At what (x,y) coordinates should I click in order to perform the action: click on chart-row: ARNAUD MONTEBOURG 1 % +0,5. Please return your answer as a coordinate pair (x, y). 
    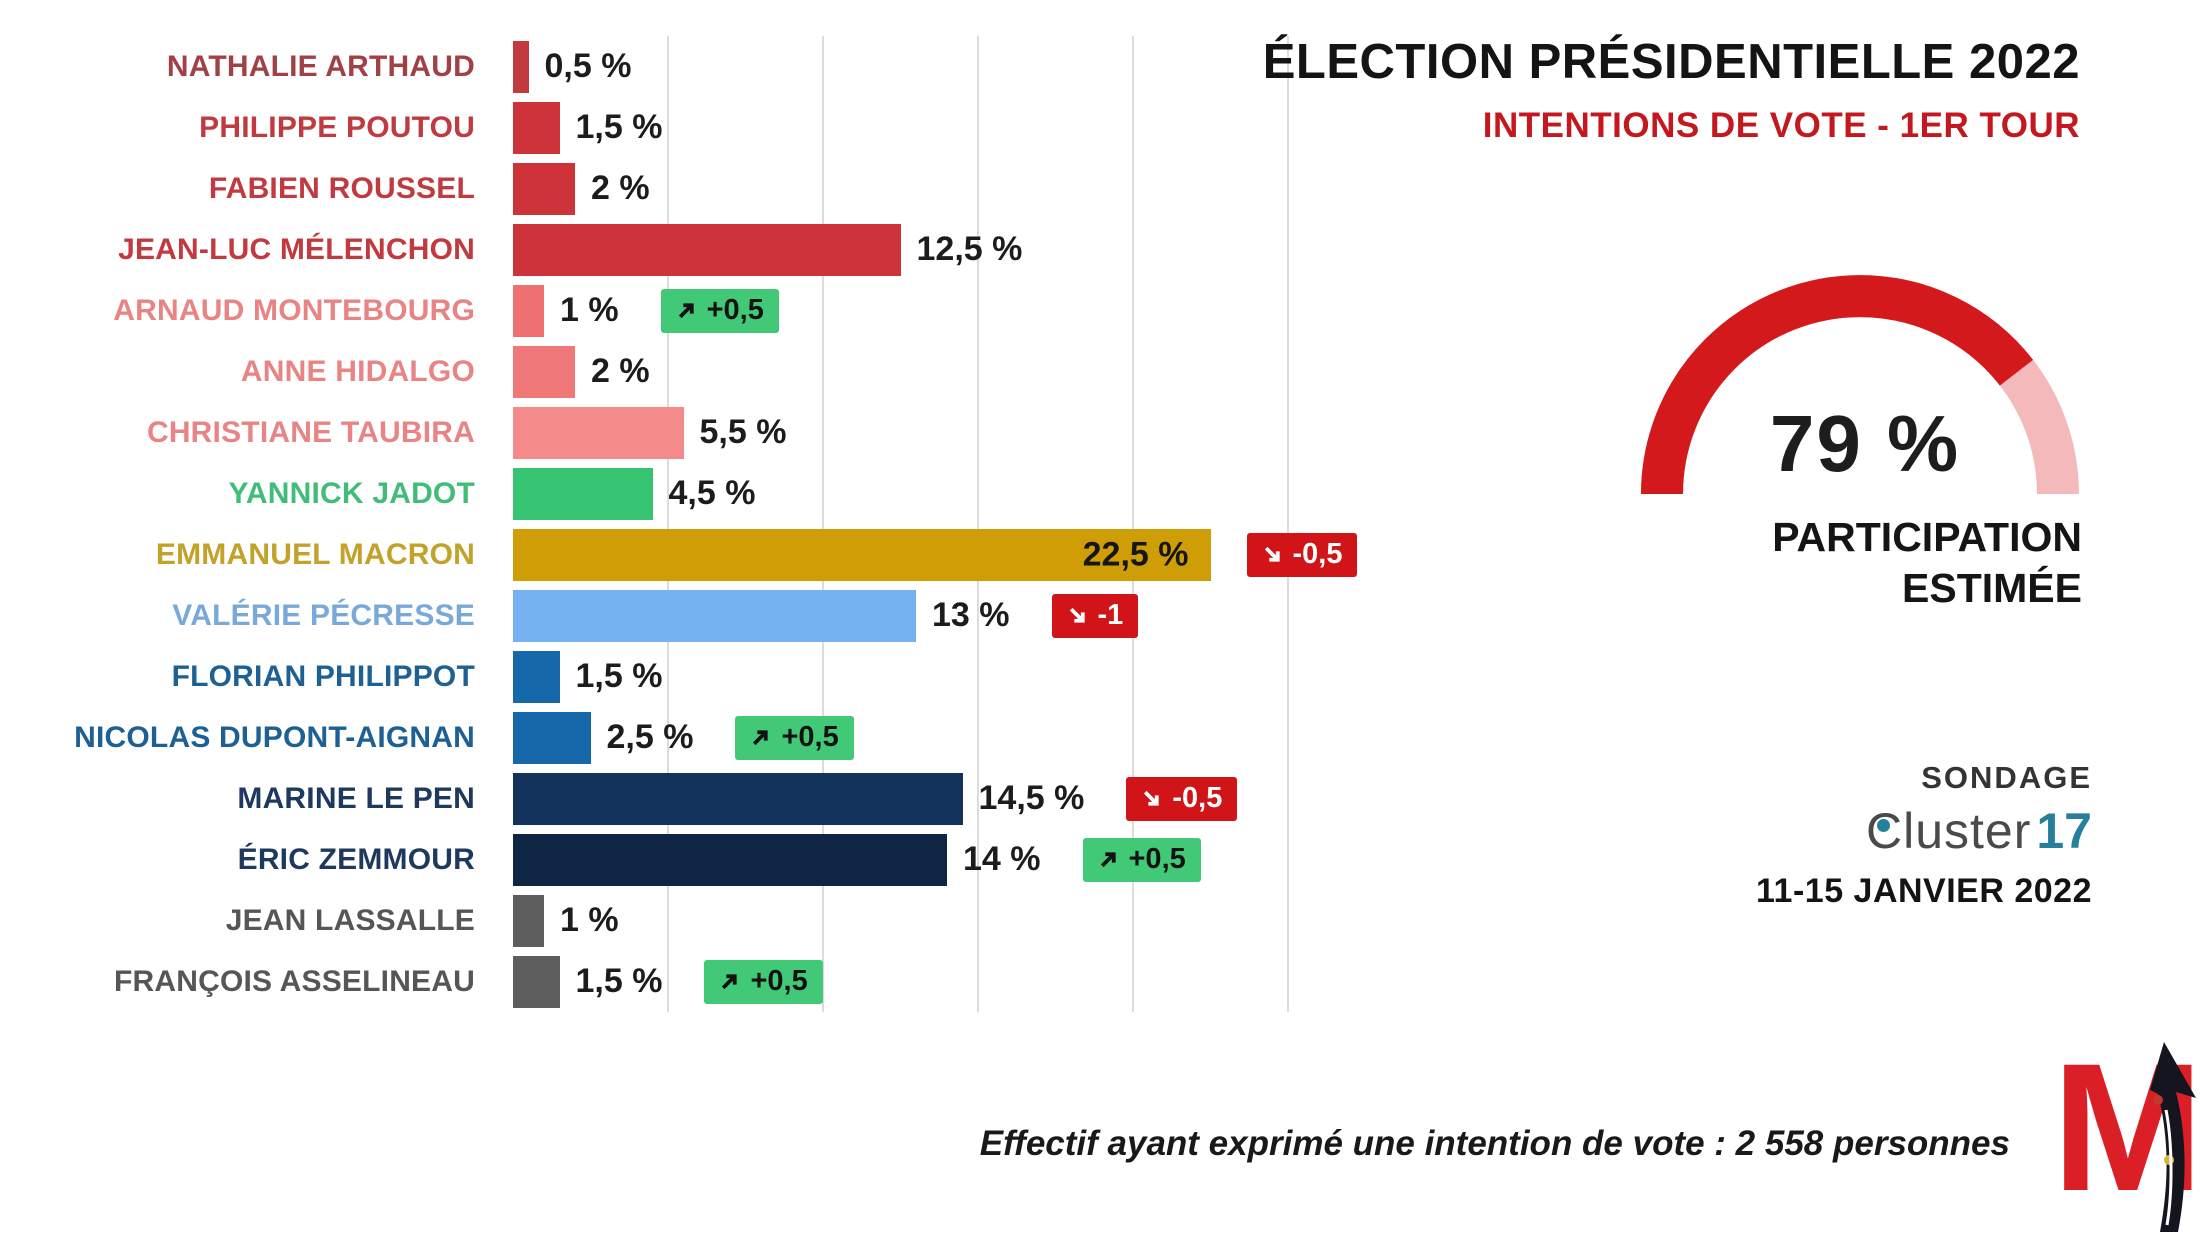
    Looking at the image, I should click on (760, 310).